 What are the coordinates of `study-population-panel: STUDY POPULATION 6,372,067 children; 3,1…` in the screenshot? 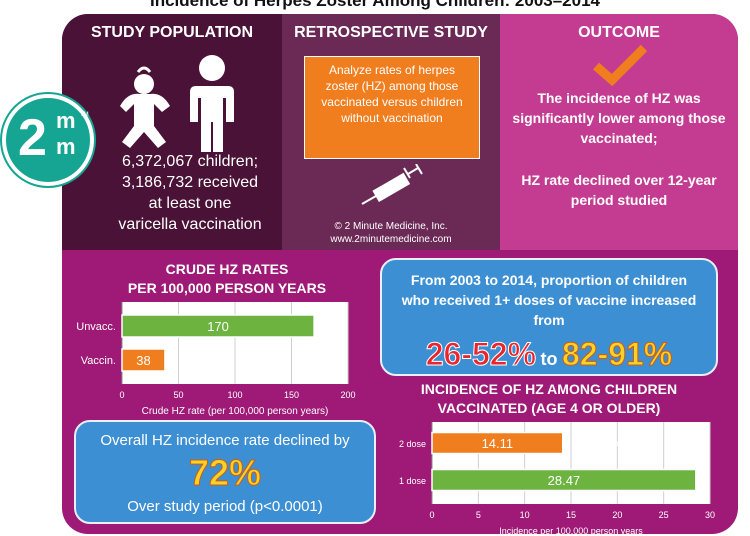 It's located at (172, 132).